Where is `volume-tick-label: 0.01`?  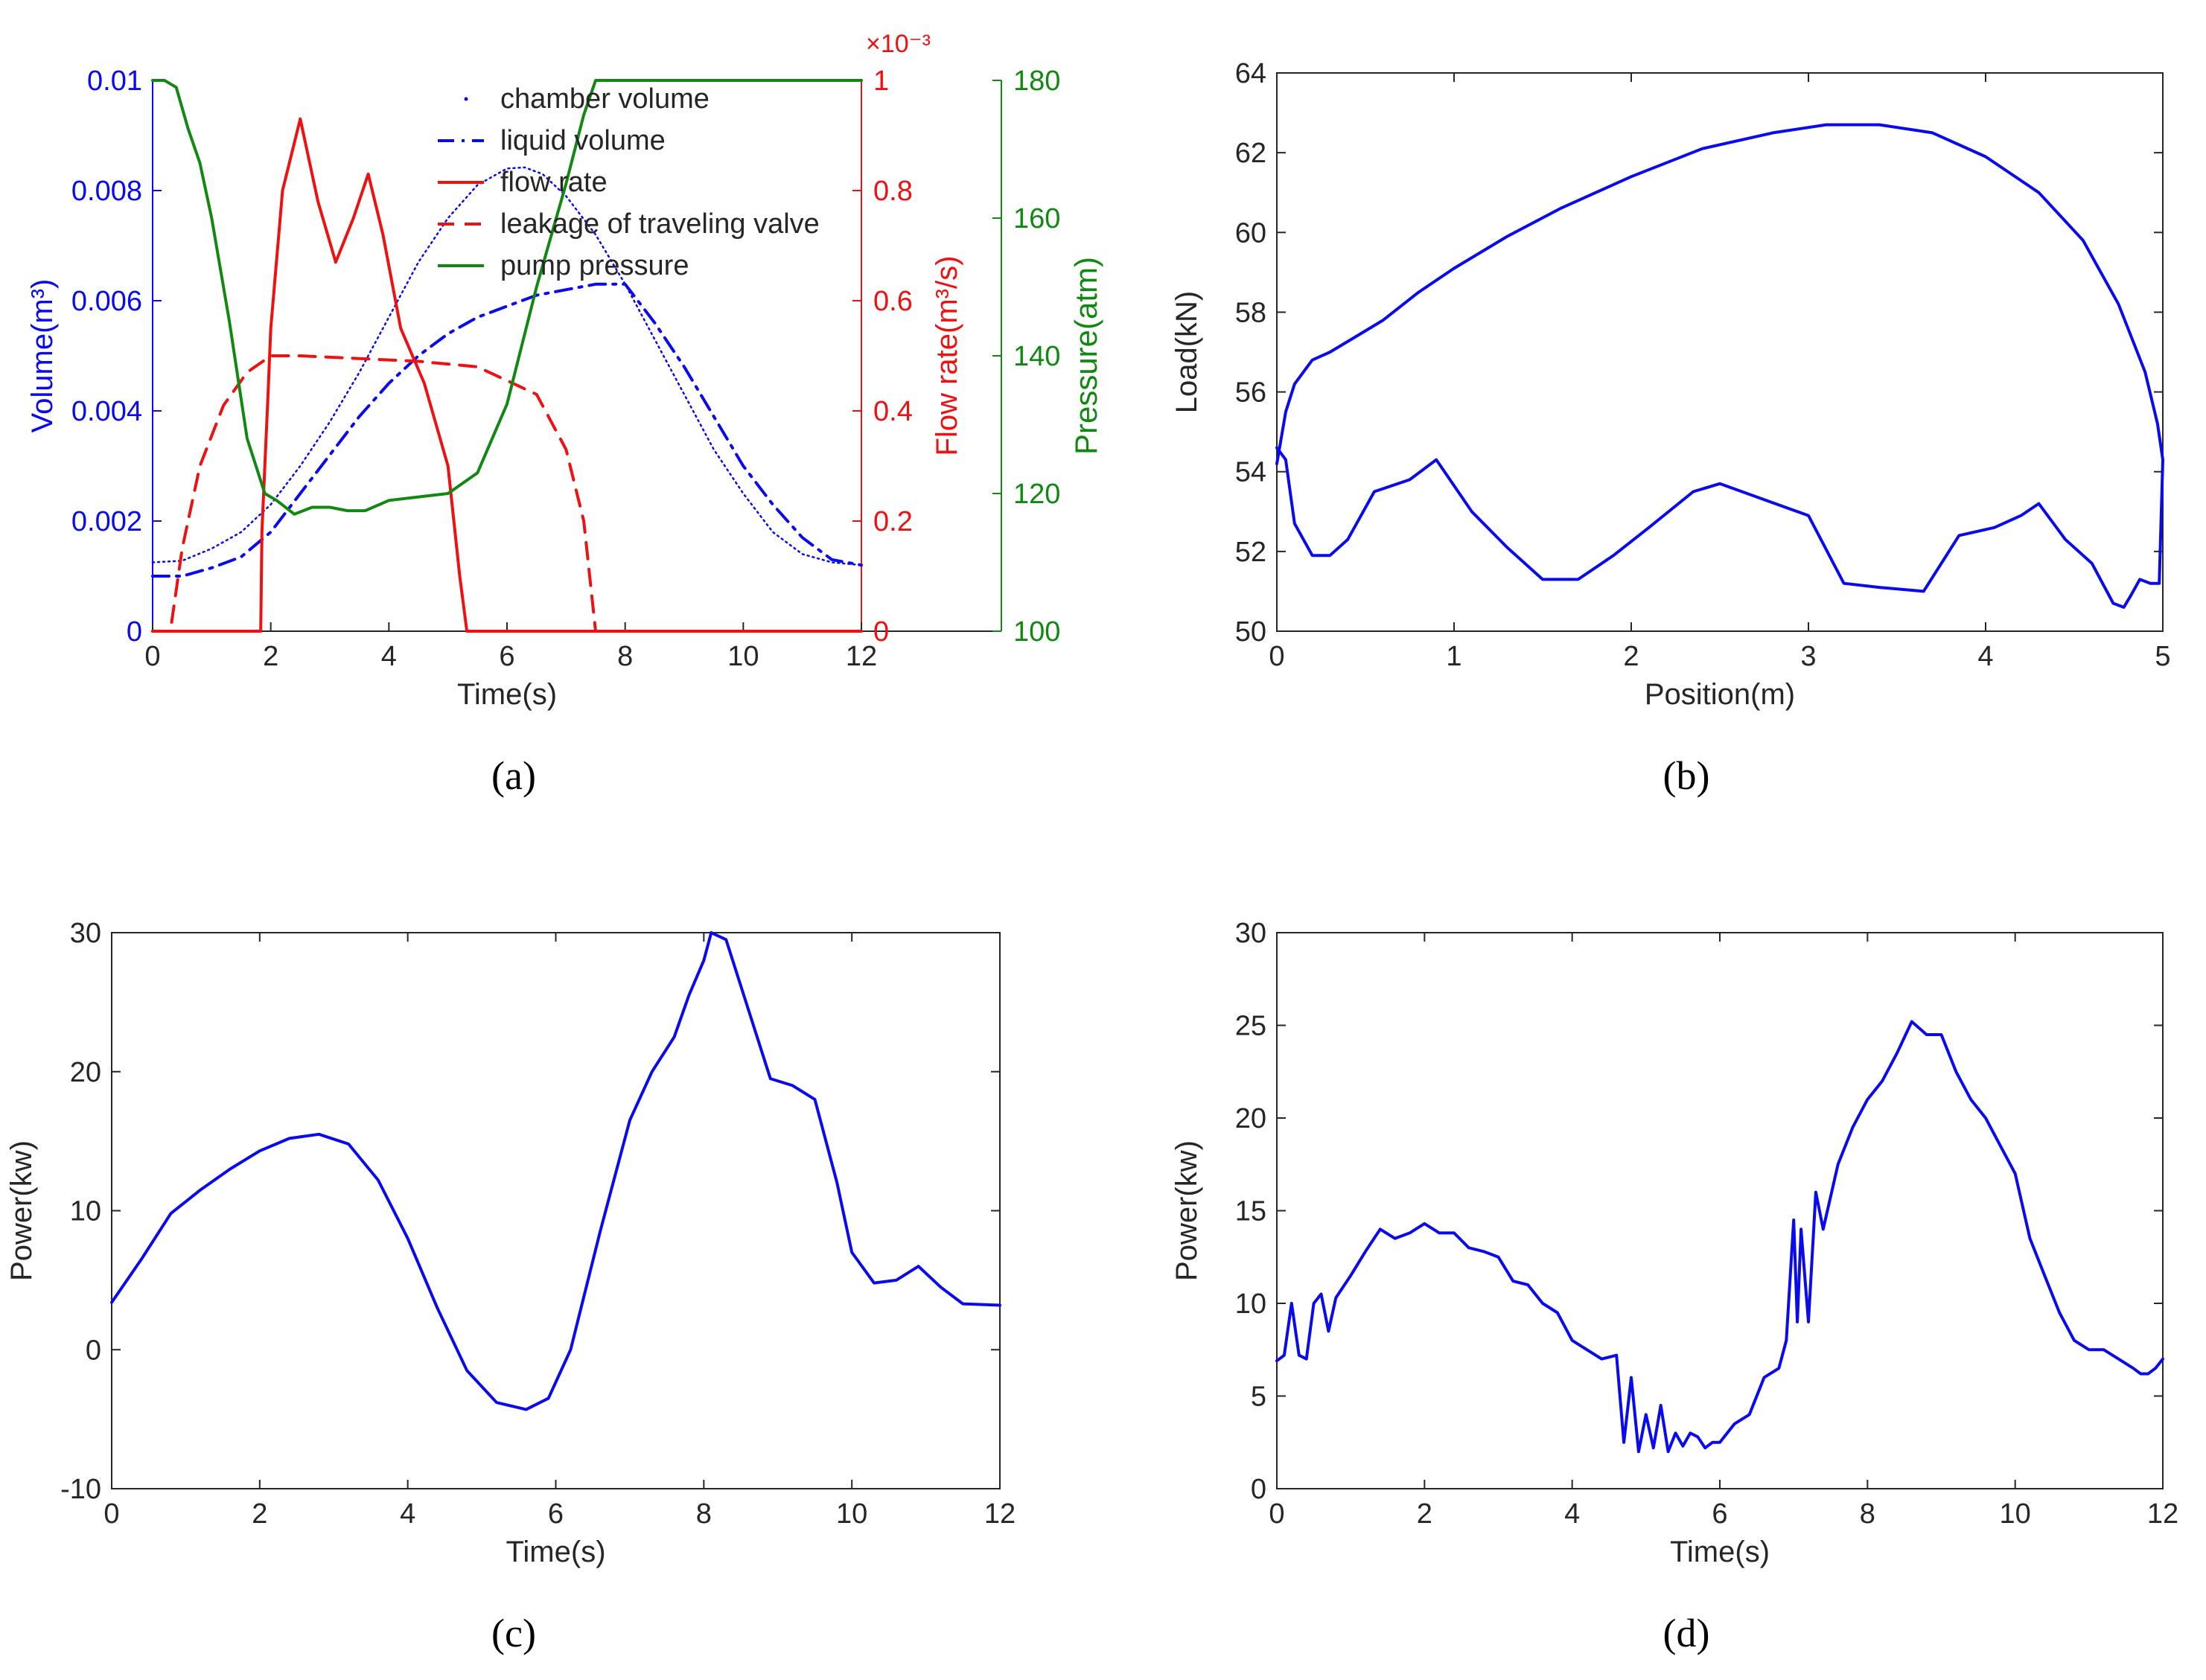
volume-tick-label: 0.01 is located at coordinates (114, 81).